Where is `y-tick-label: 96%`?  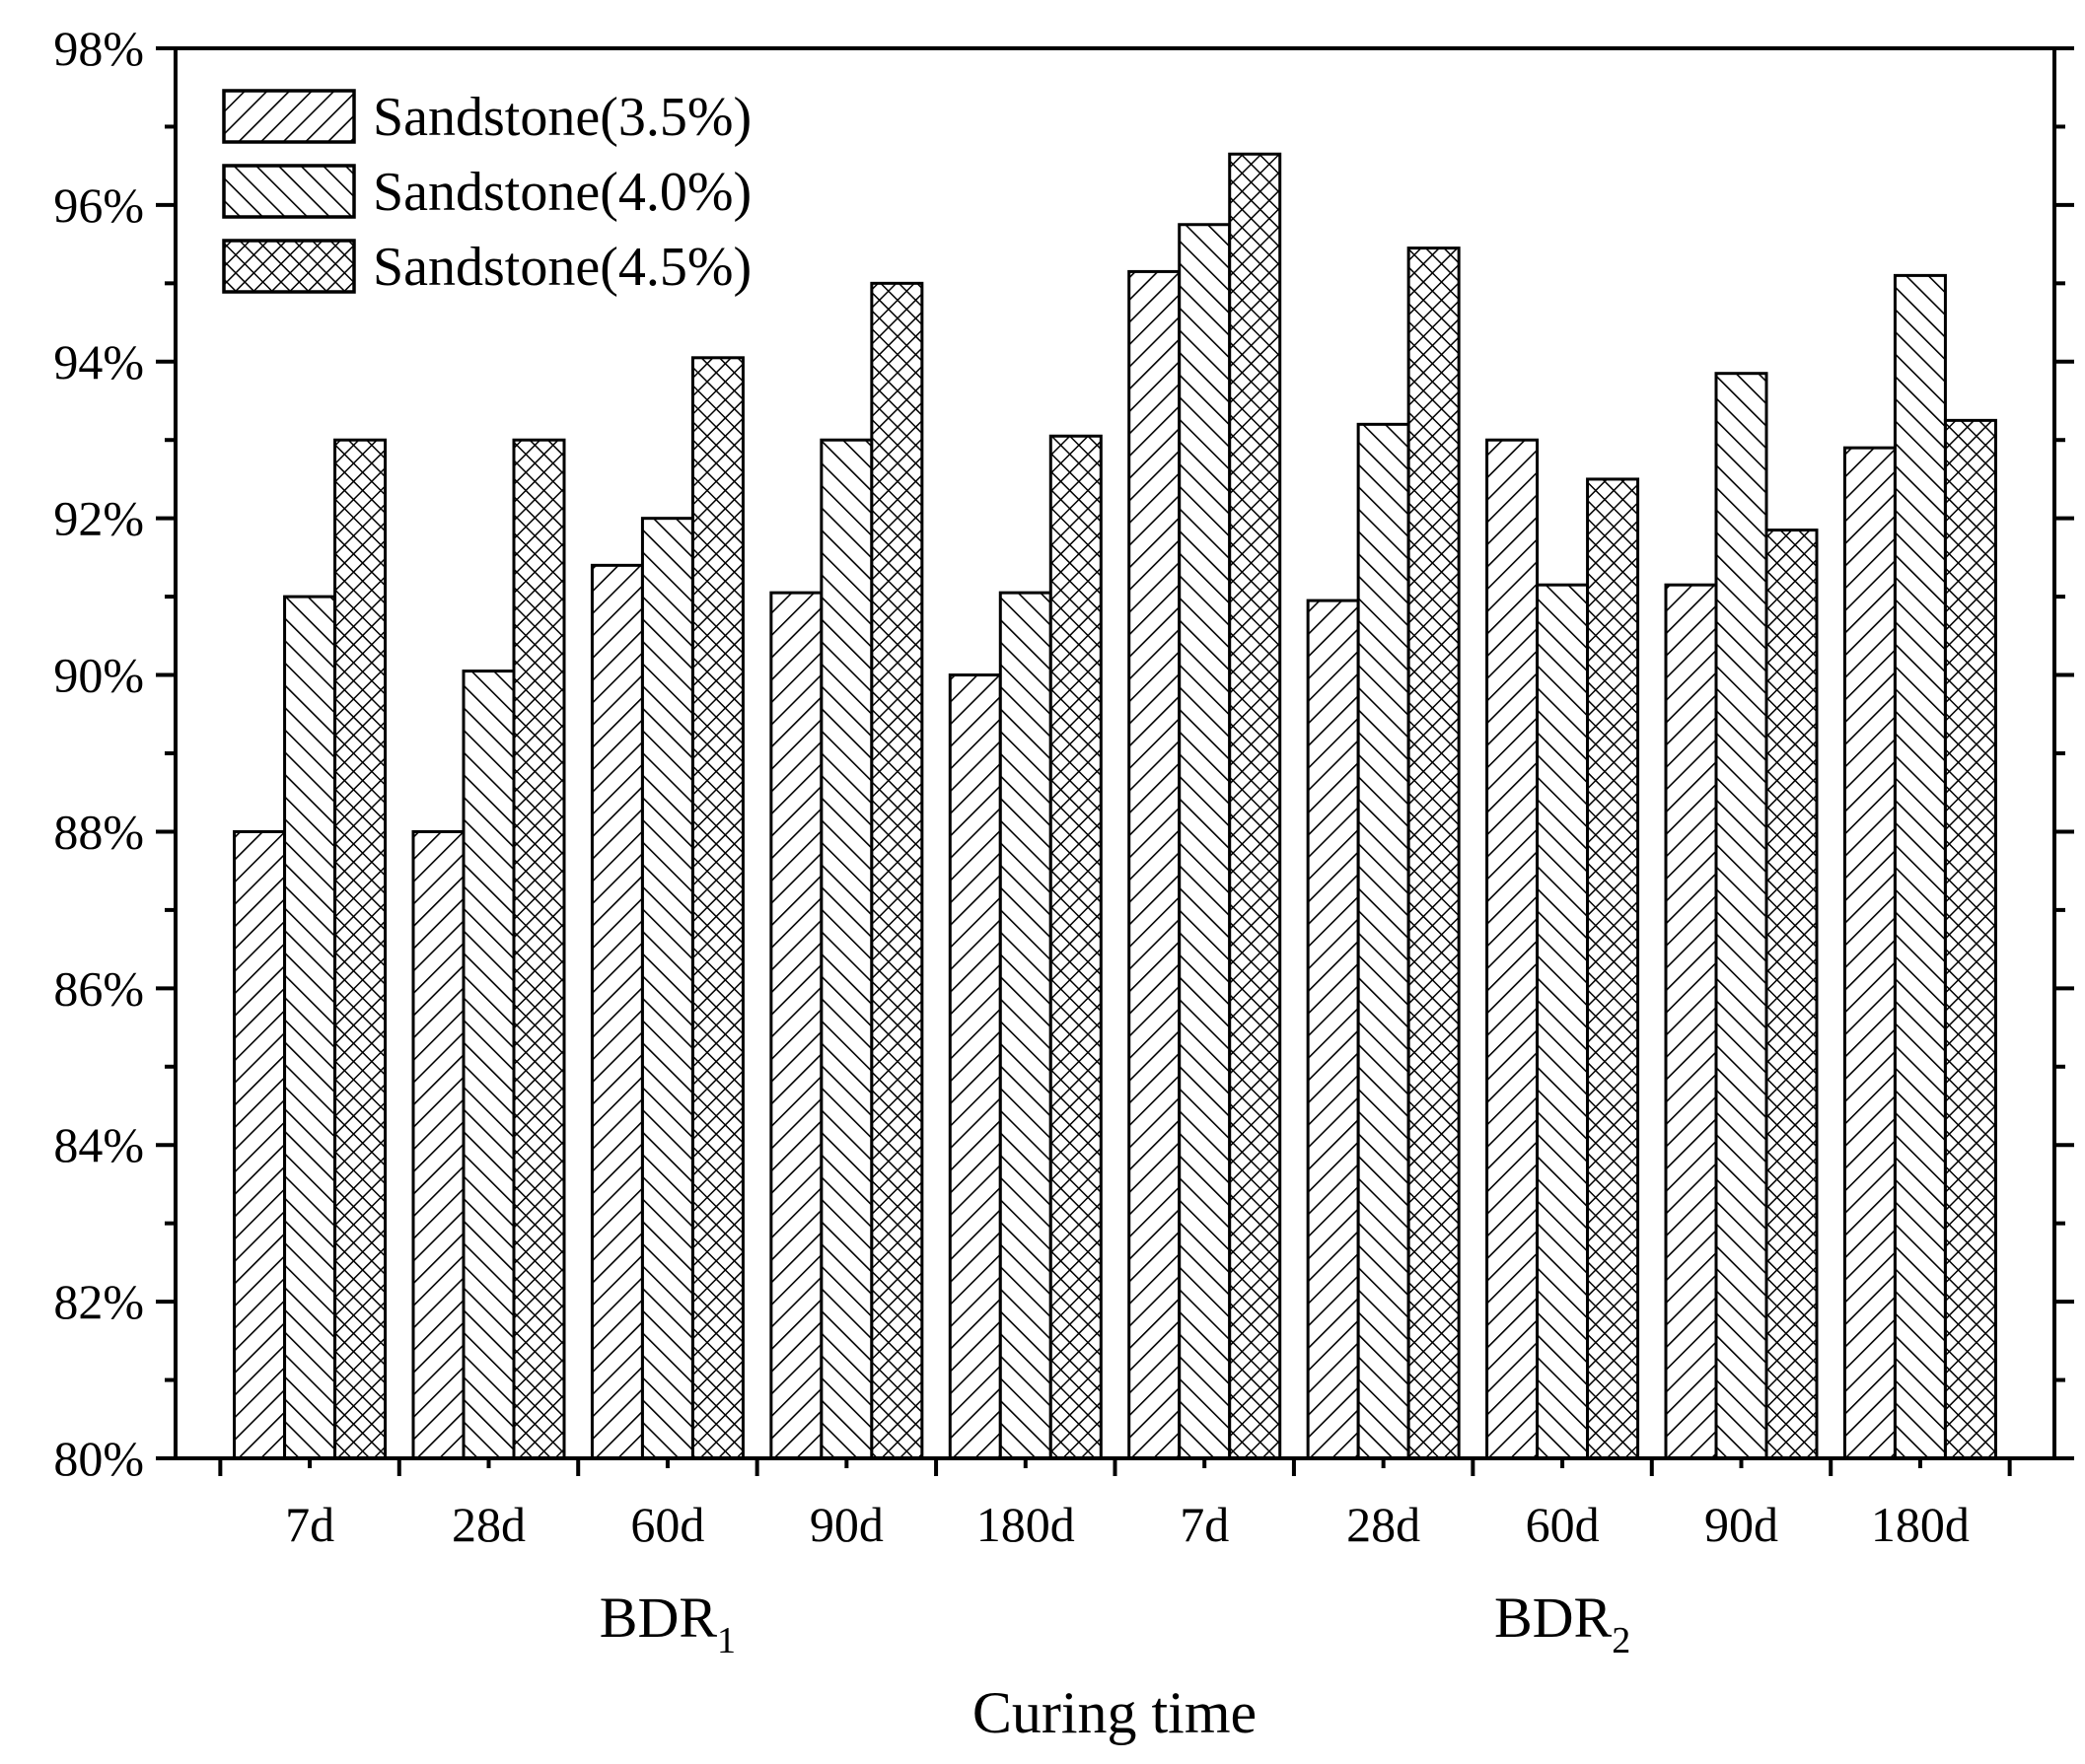
y-tick-label: 96% is located at coordinates (99, 205).